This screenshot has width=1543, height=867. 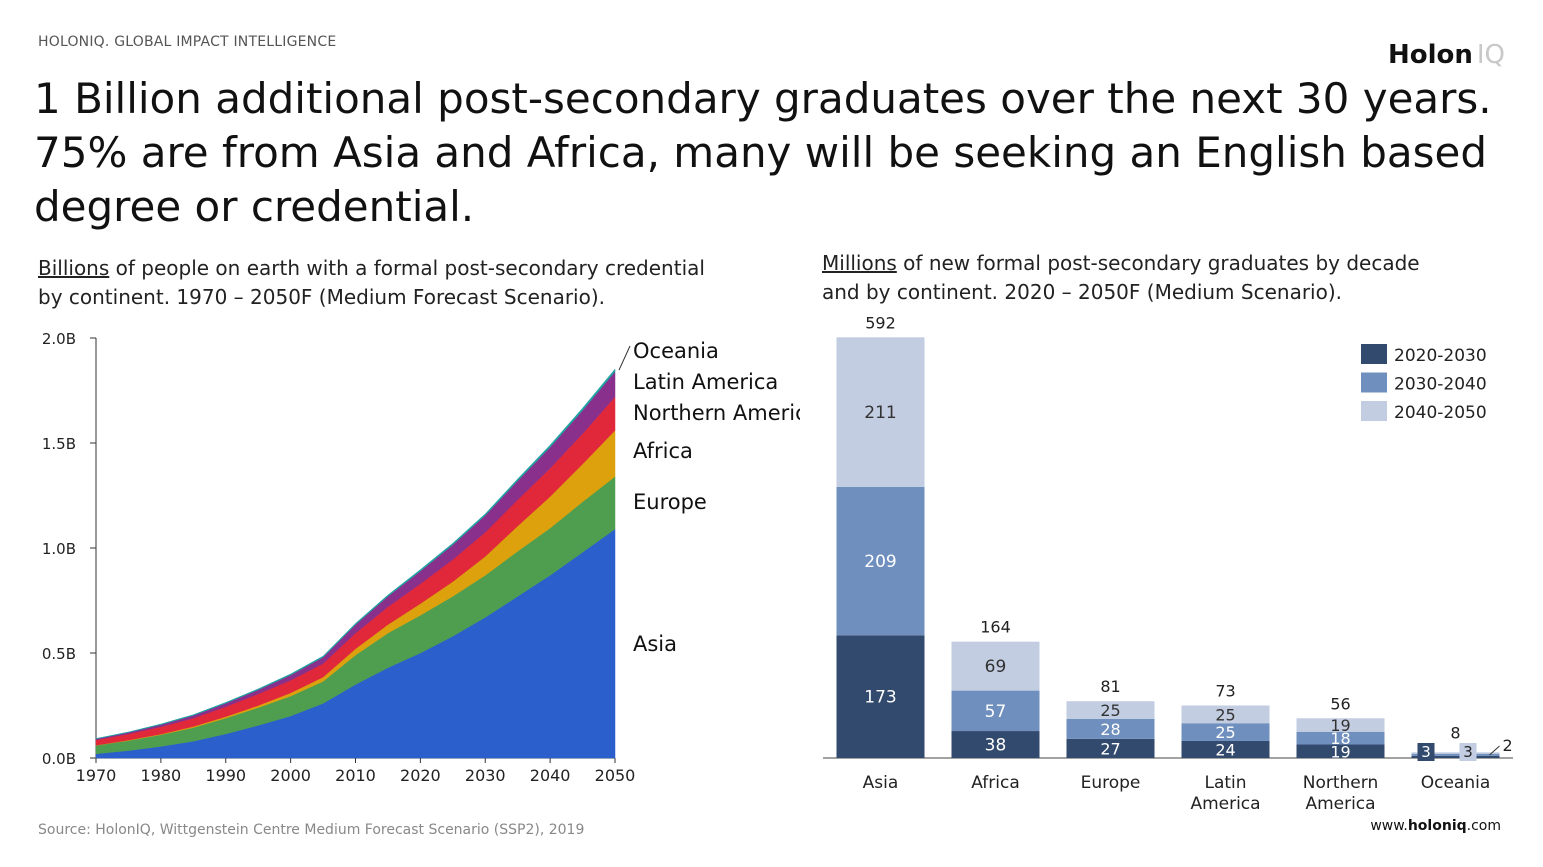 I want to click on y-tick-label: 0.0B, so click(x=59, y=759).